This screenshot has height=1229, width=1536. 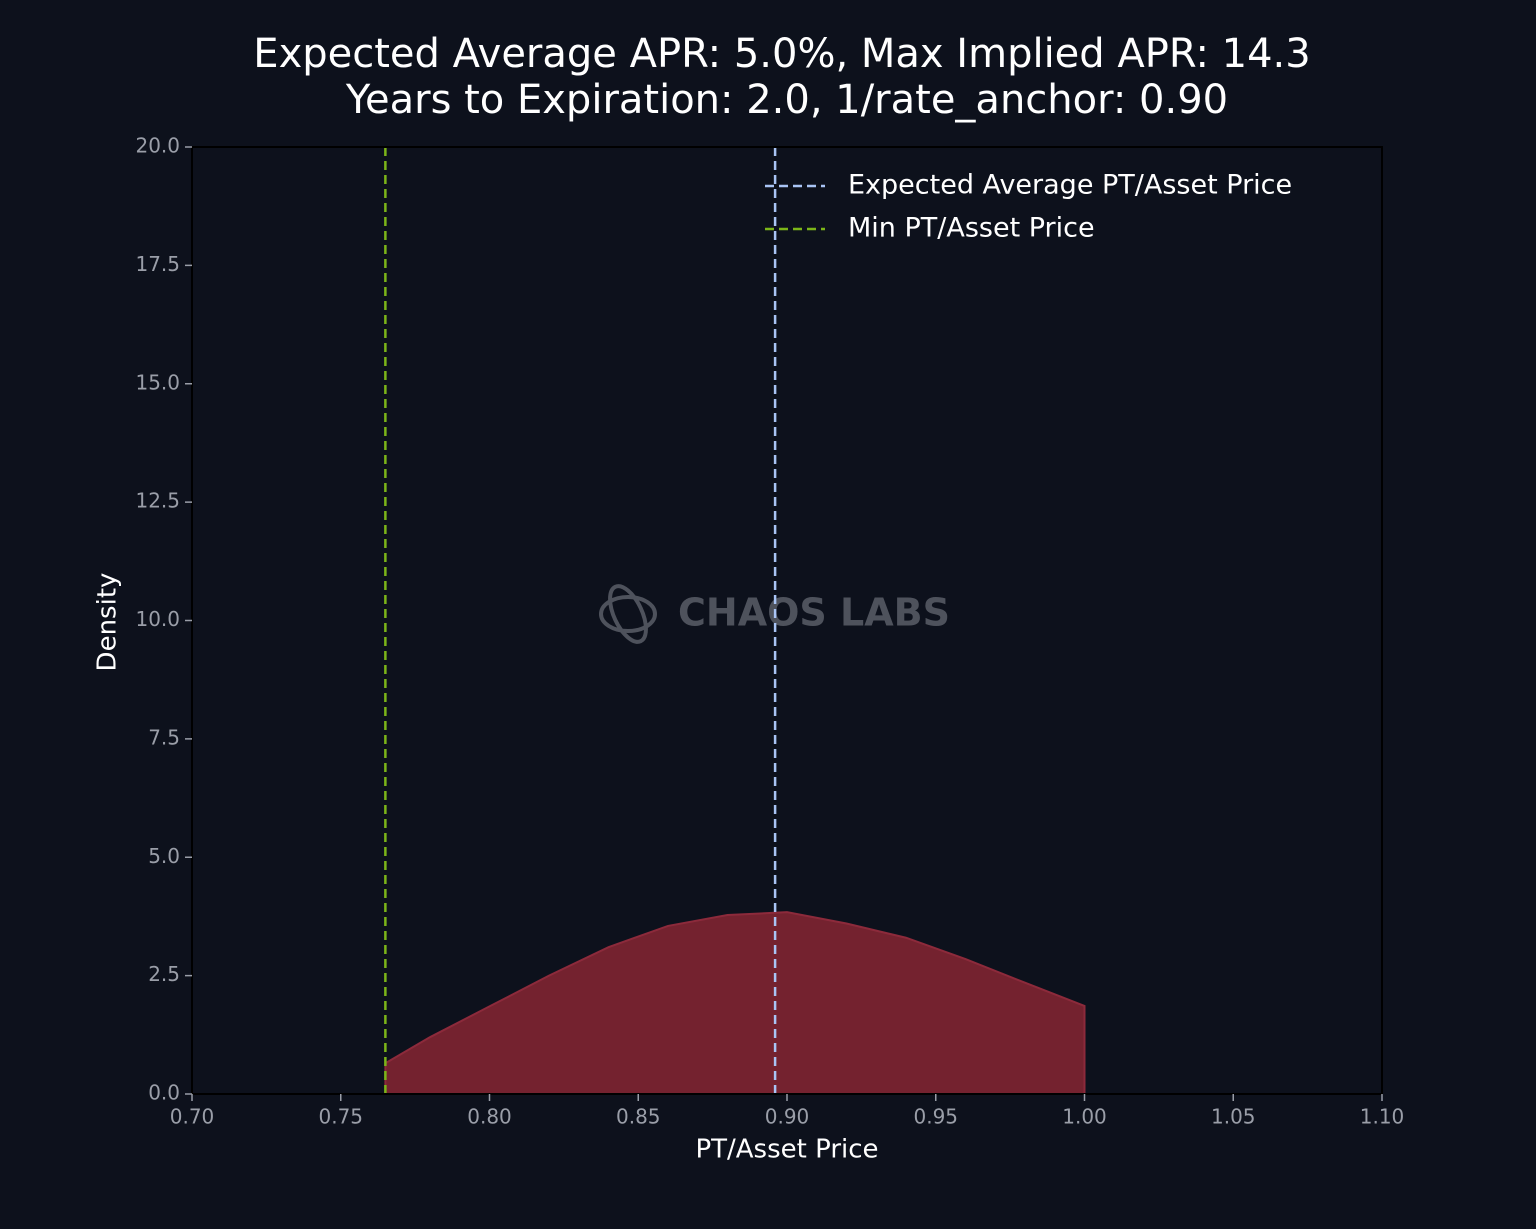 I want to click on y-tick-label: 12.5, so click(x=157, y=501).